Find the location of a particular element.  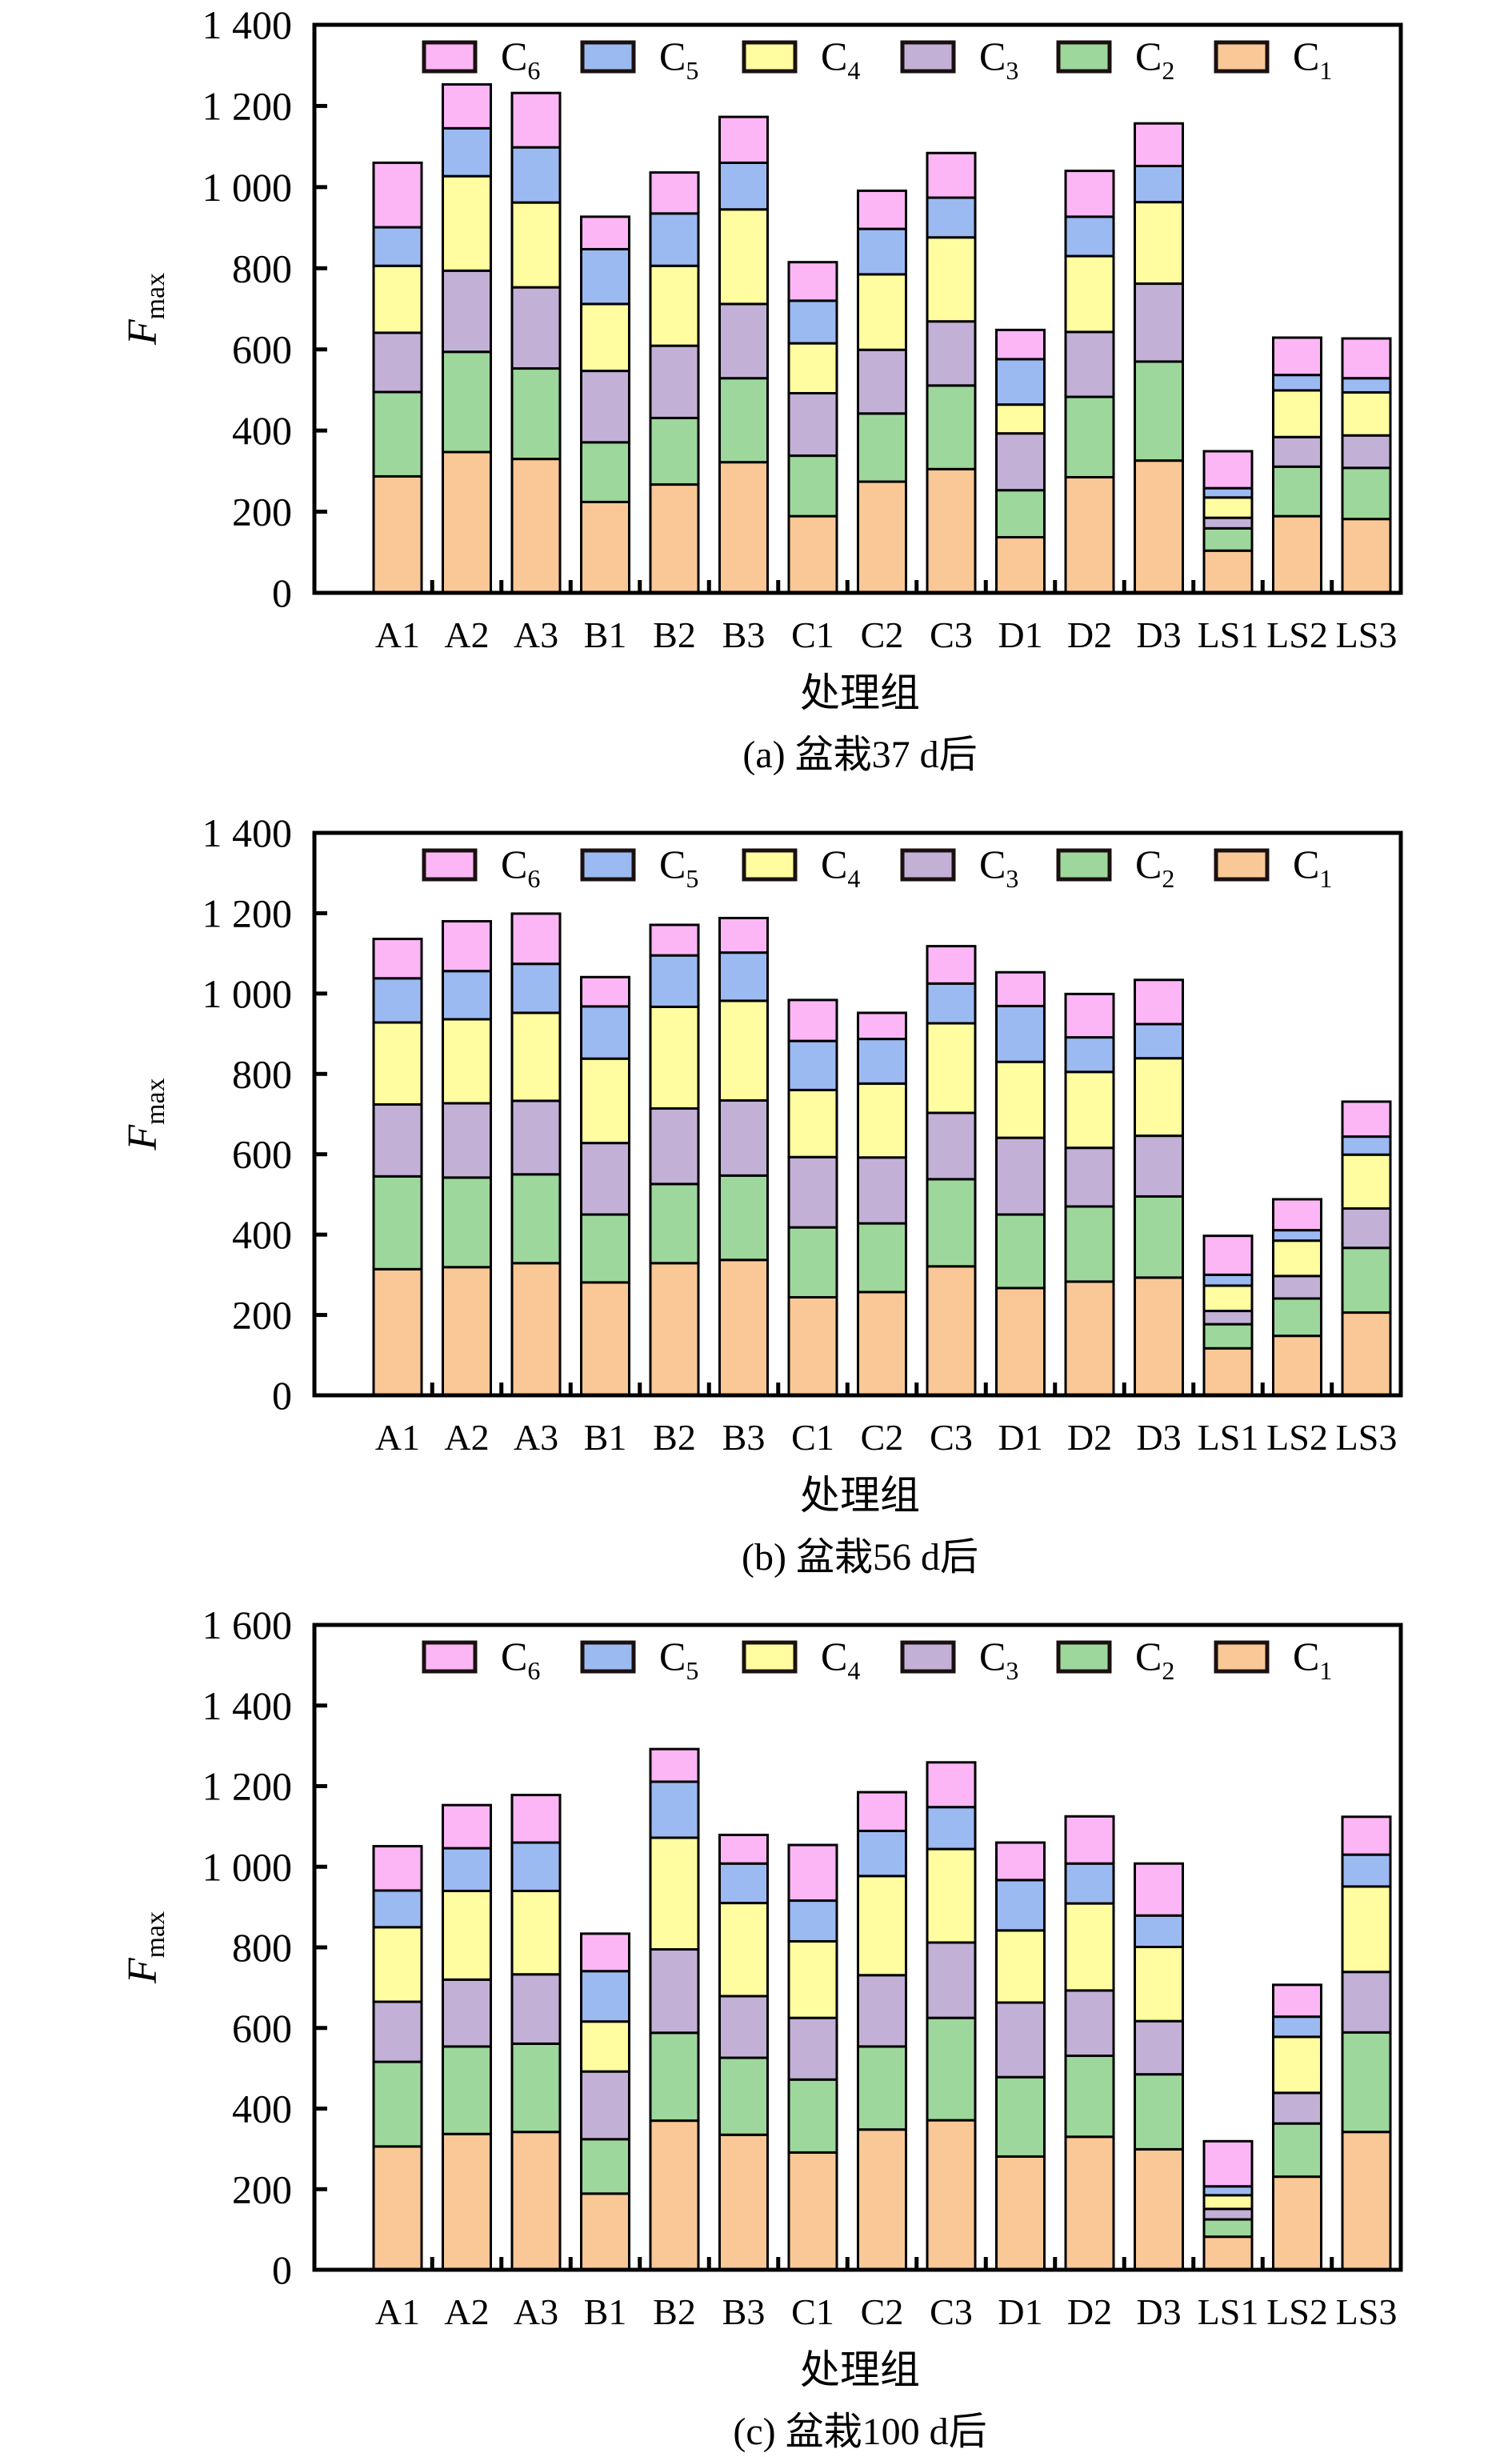

x-tick-label: A3 is located at coordinates (536, 1437).